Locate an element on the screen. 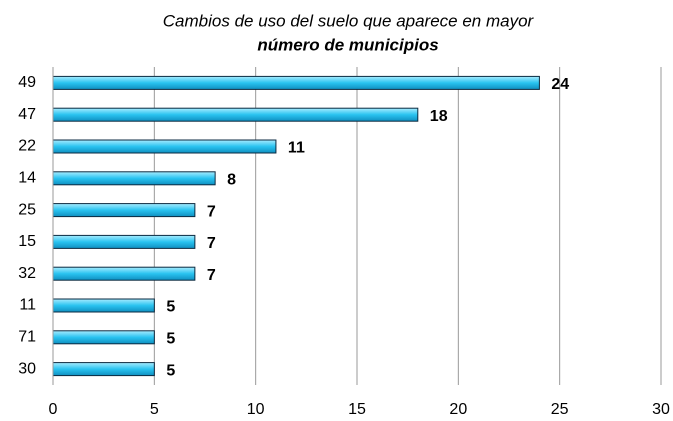 Image resolution: width=673 pixels, height=421 pixels. value-label: 11 is located at coordinates (296, 148).